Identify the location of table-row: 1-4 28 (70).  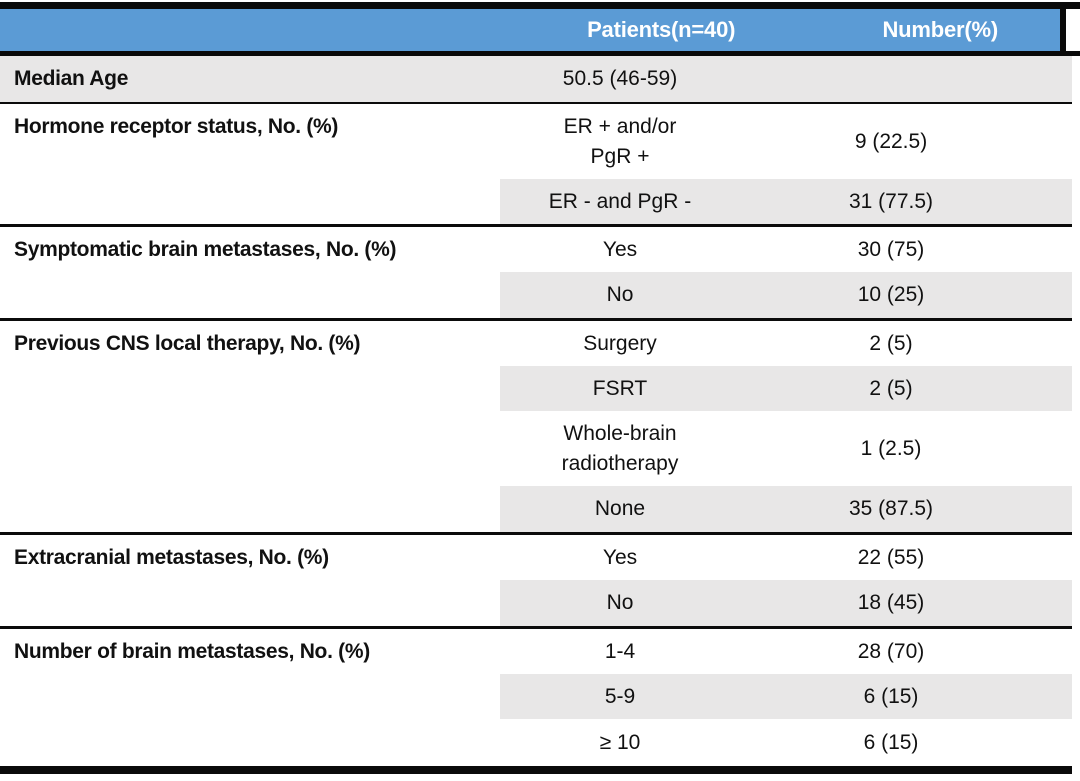
(786, 651).